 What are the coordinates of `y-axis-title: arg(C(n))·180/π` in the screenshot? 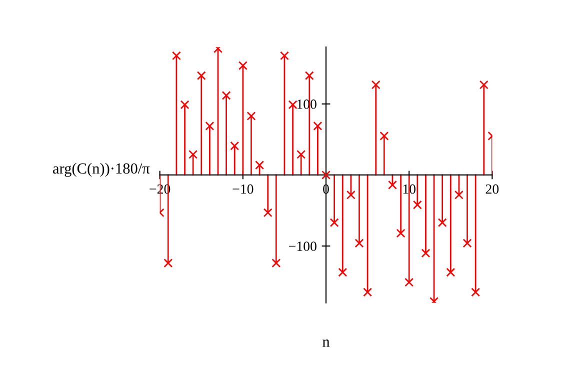 It's located at (101, 169).